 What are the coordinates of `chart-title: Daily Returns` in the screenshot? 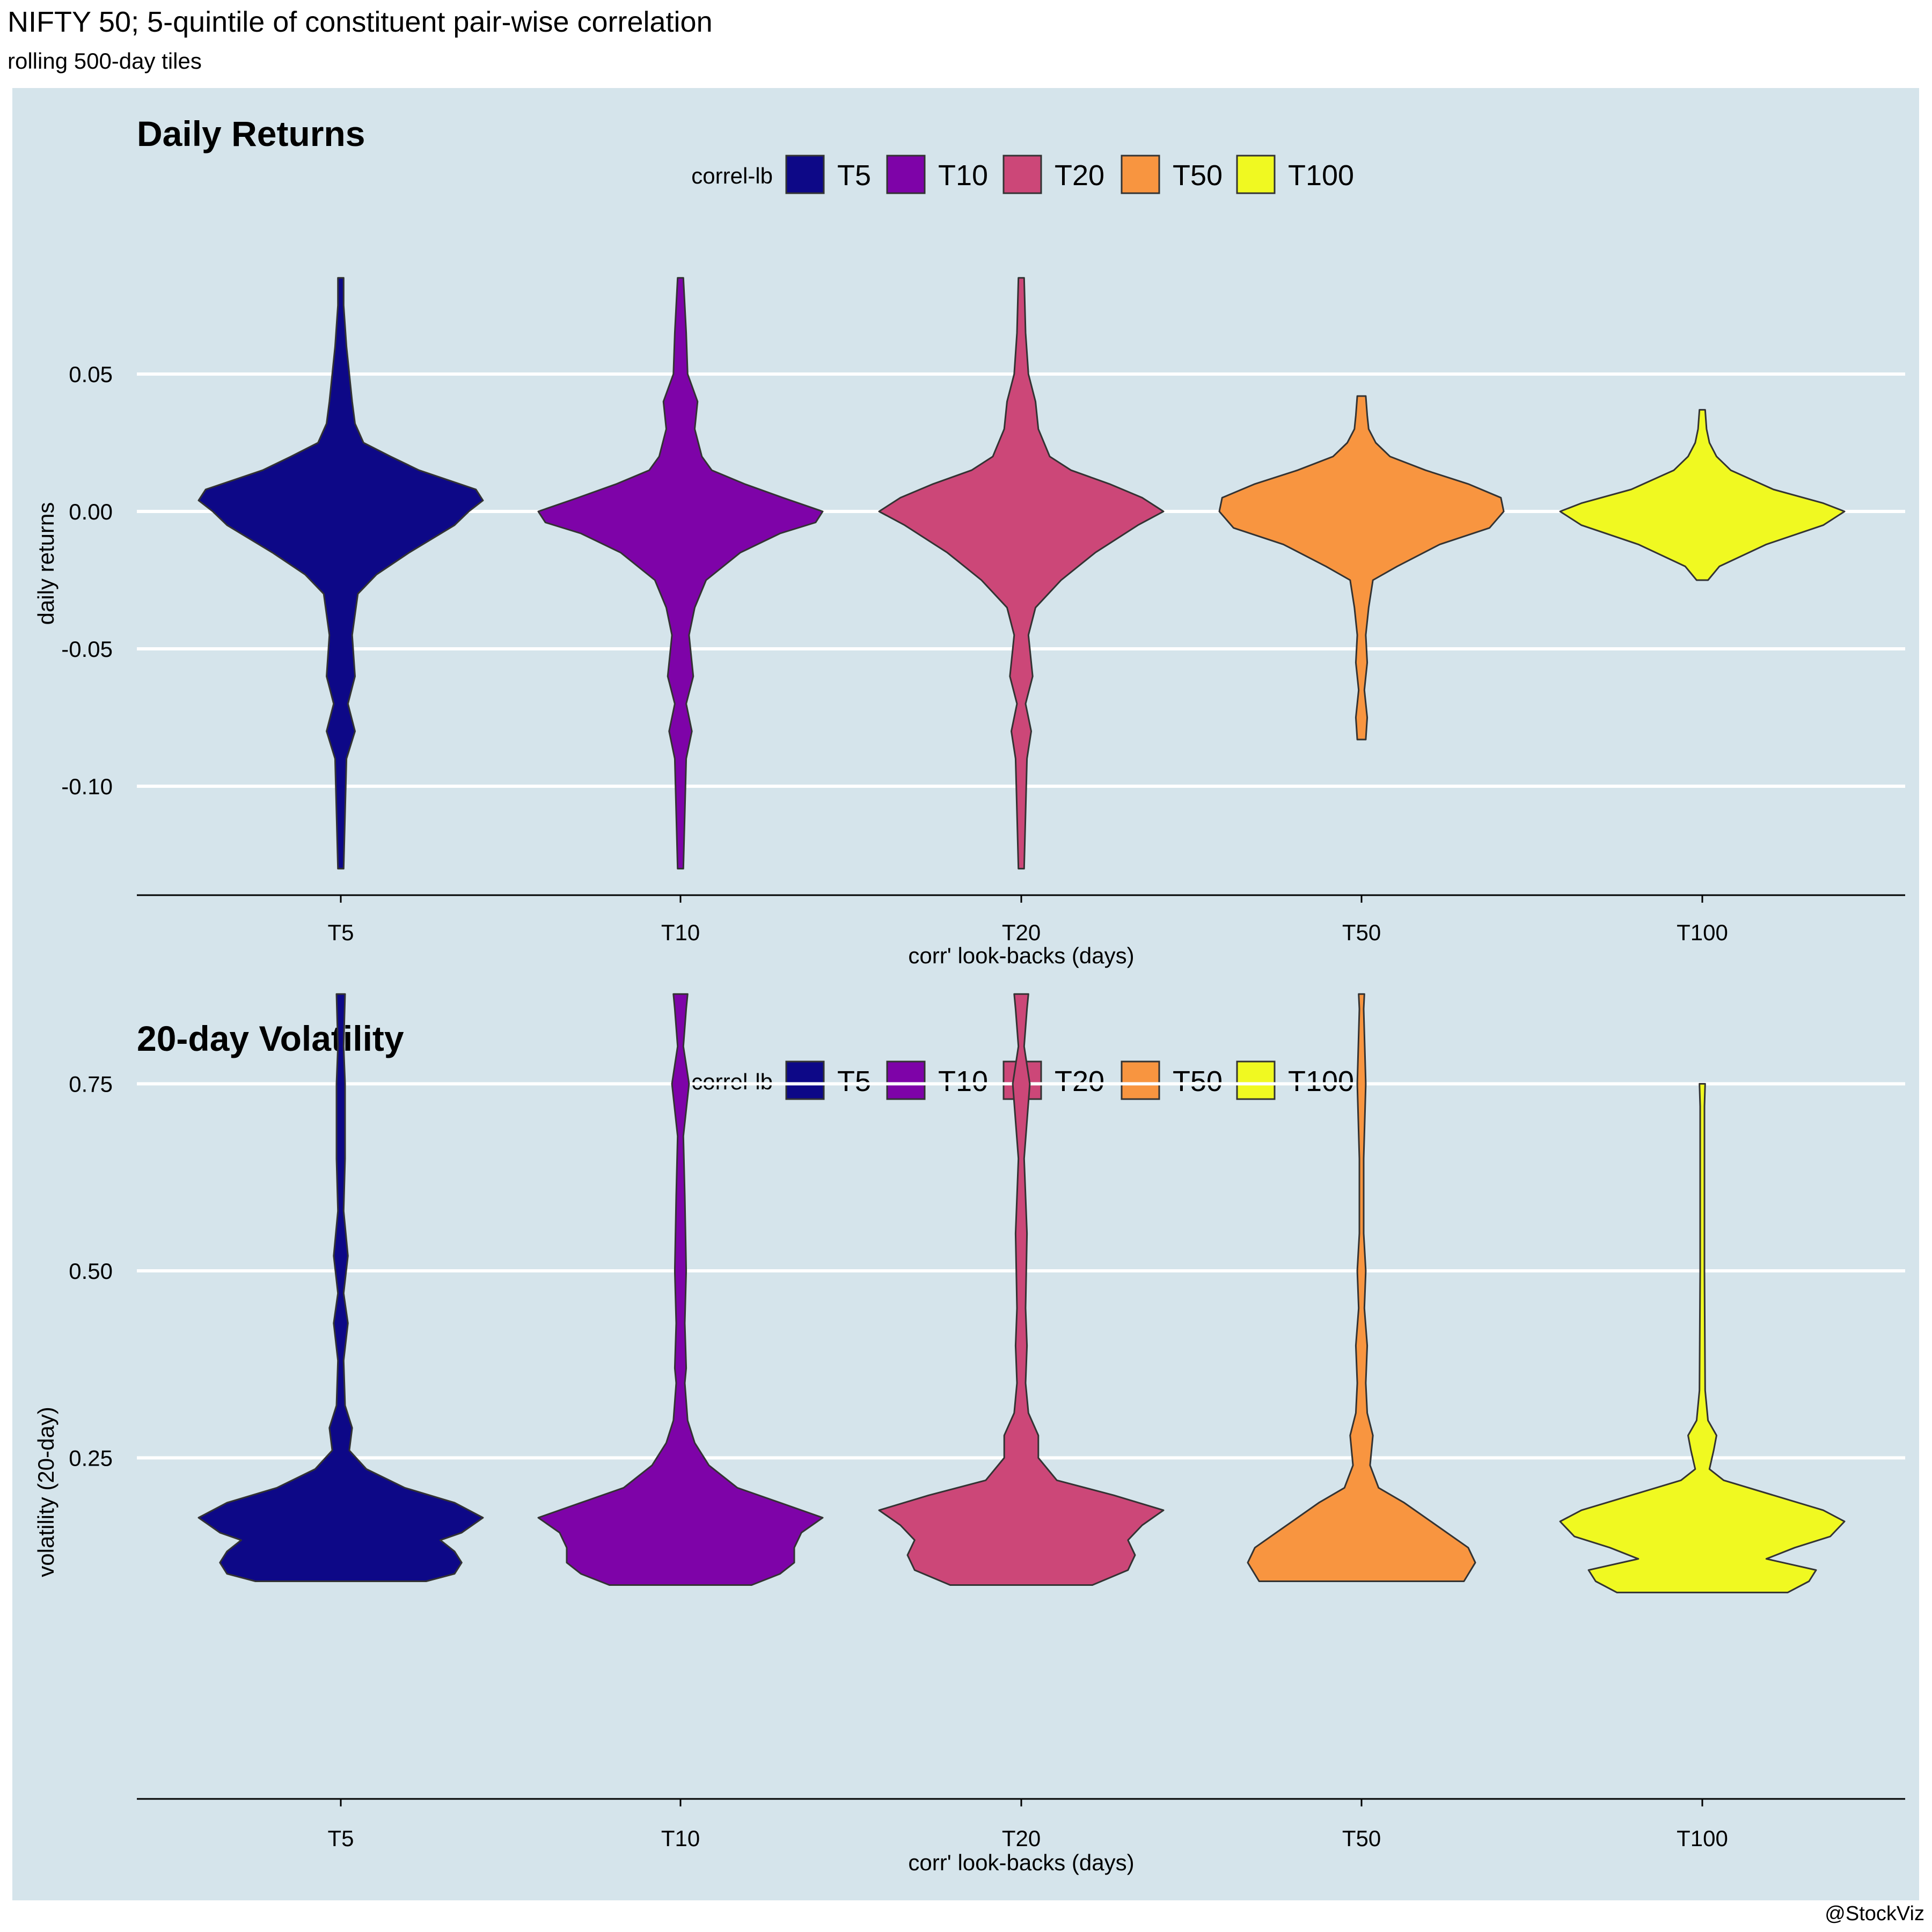 It's located at (251, 133).